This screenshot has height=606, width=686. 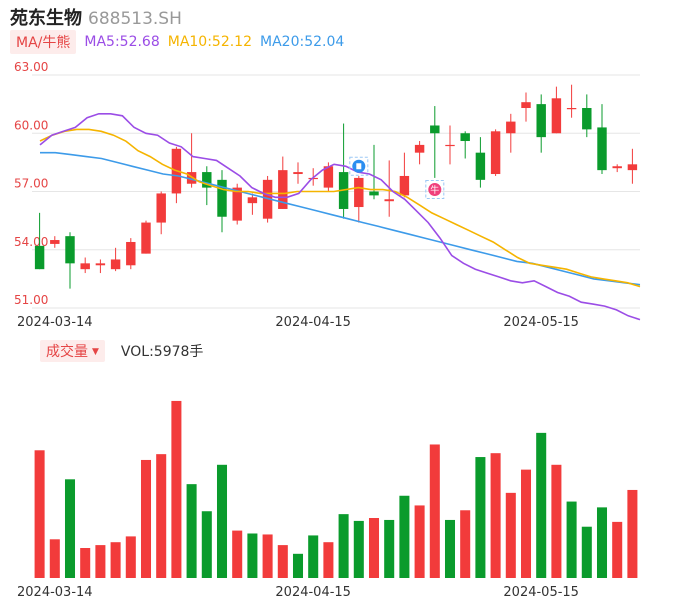 I want to click on marker-dot, so click(x=435, y=190).